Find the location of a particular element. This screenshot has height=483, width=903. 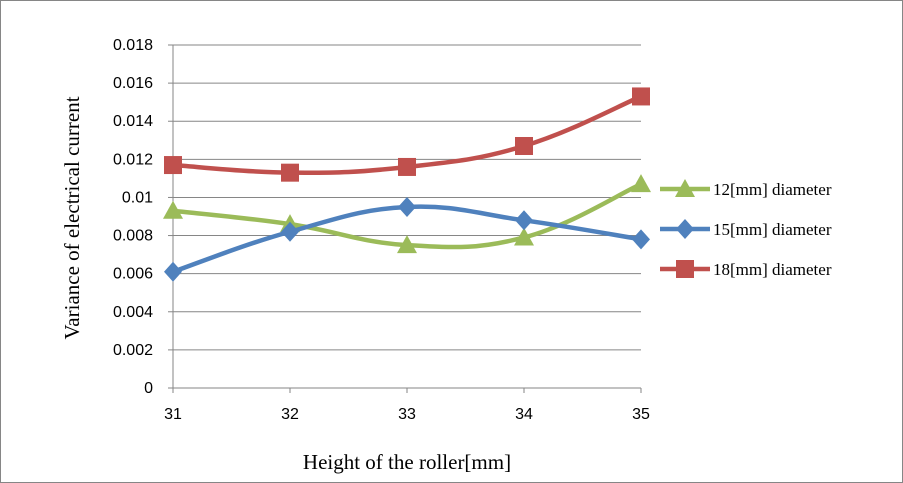

y-tick-label: 0.01 is located at coordinates (137, 197).